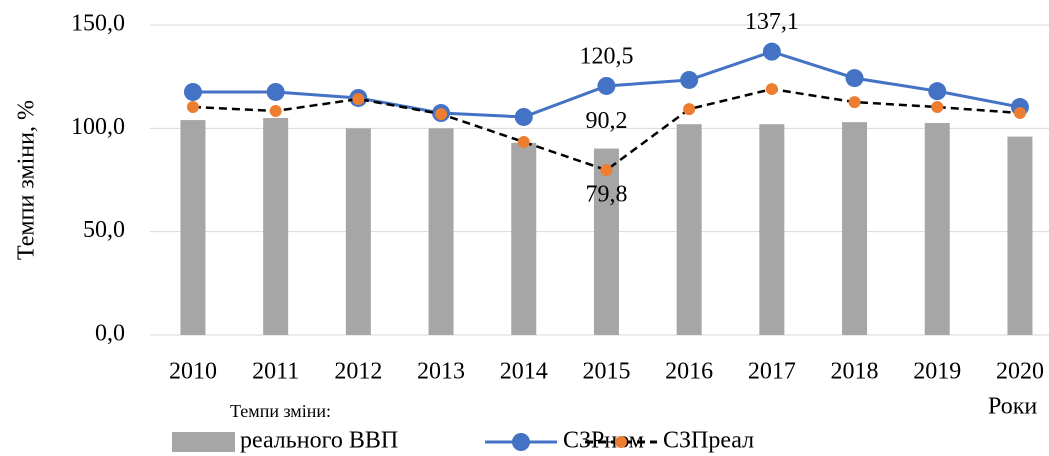 The image size is (1049, 456). Describe the element at coordinates (524, 372) in the screenshot. I see `x-tick-label: 2014` at that location.